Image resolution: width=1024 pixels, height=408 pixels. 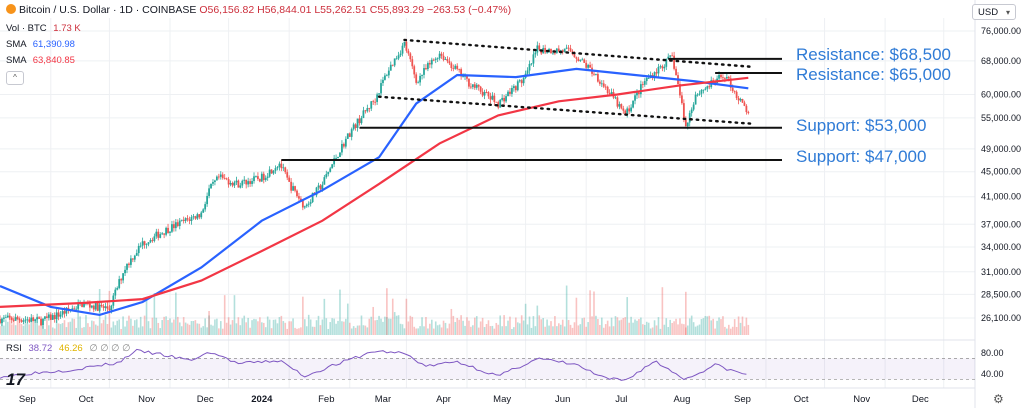 I want to click on x-tick-label: Aug, so click(x=681, y=399).